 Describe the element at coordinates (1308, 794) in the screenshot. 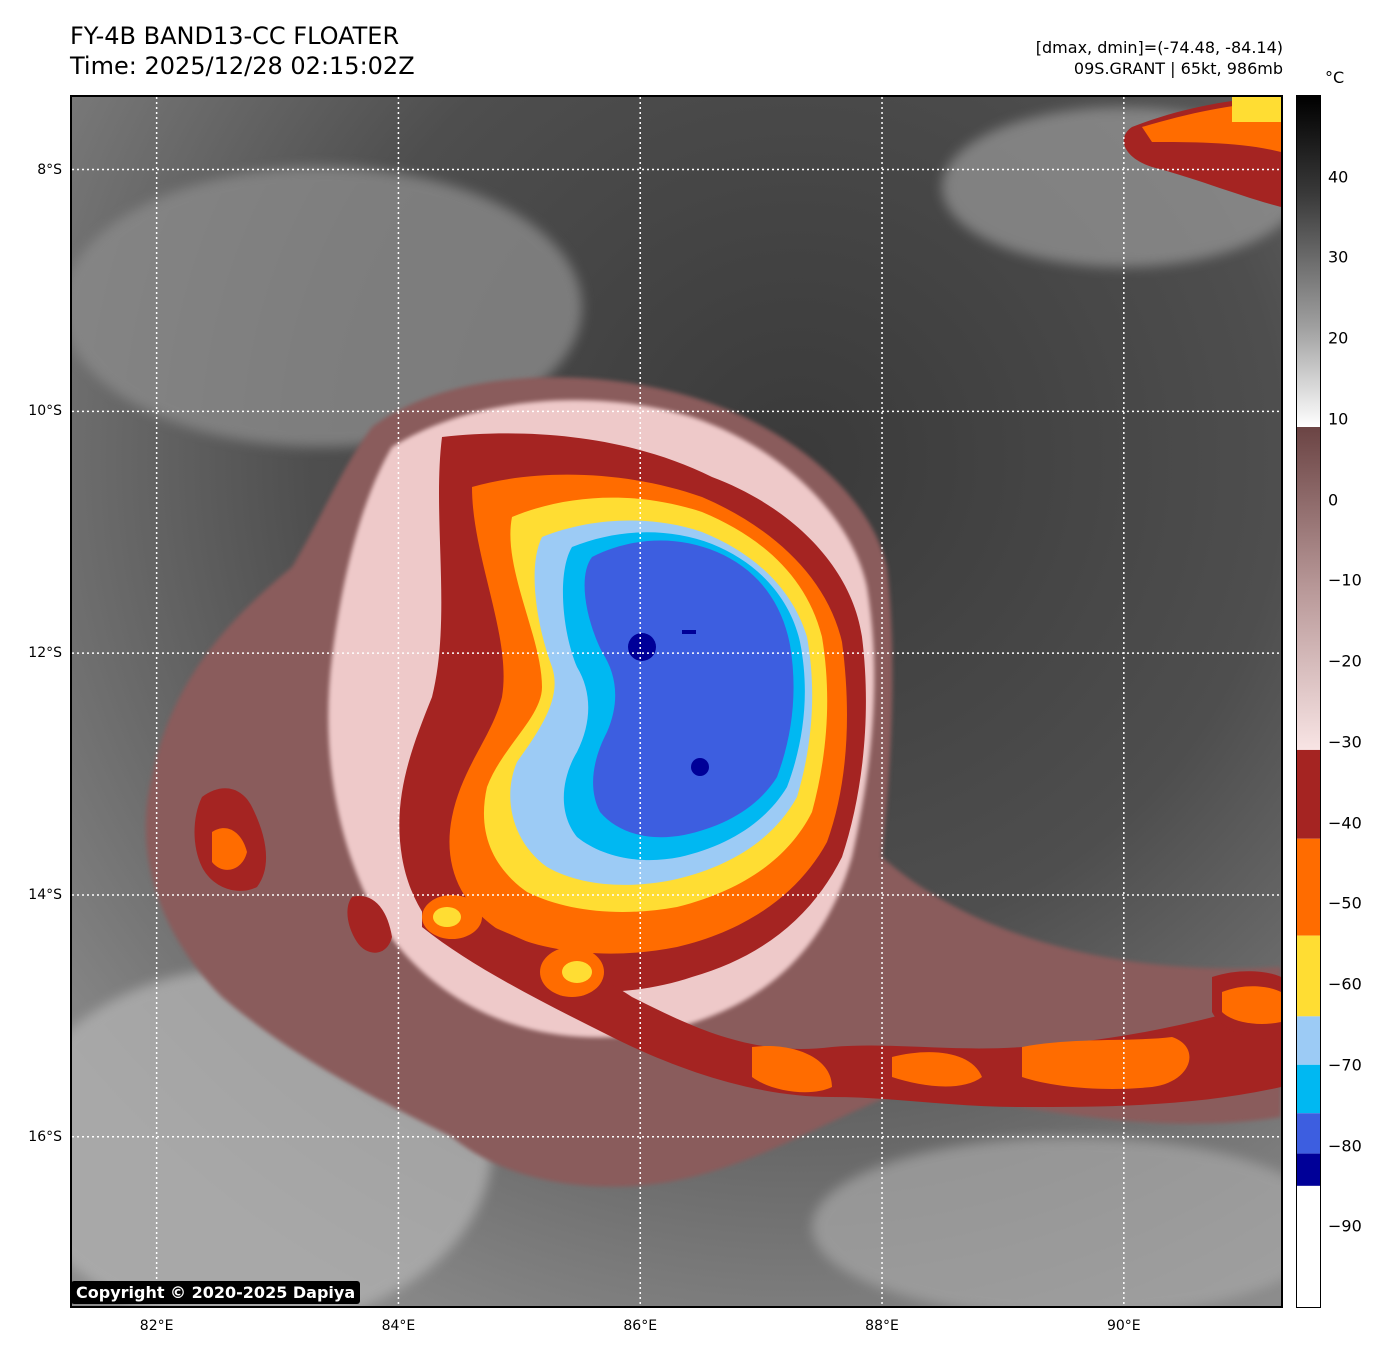

I see `colorbar-dark-red-segment` at that location.